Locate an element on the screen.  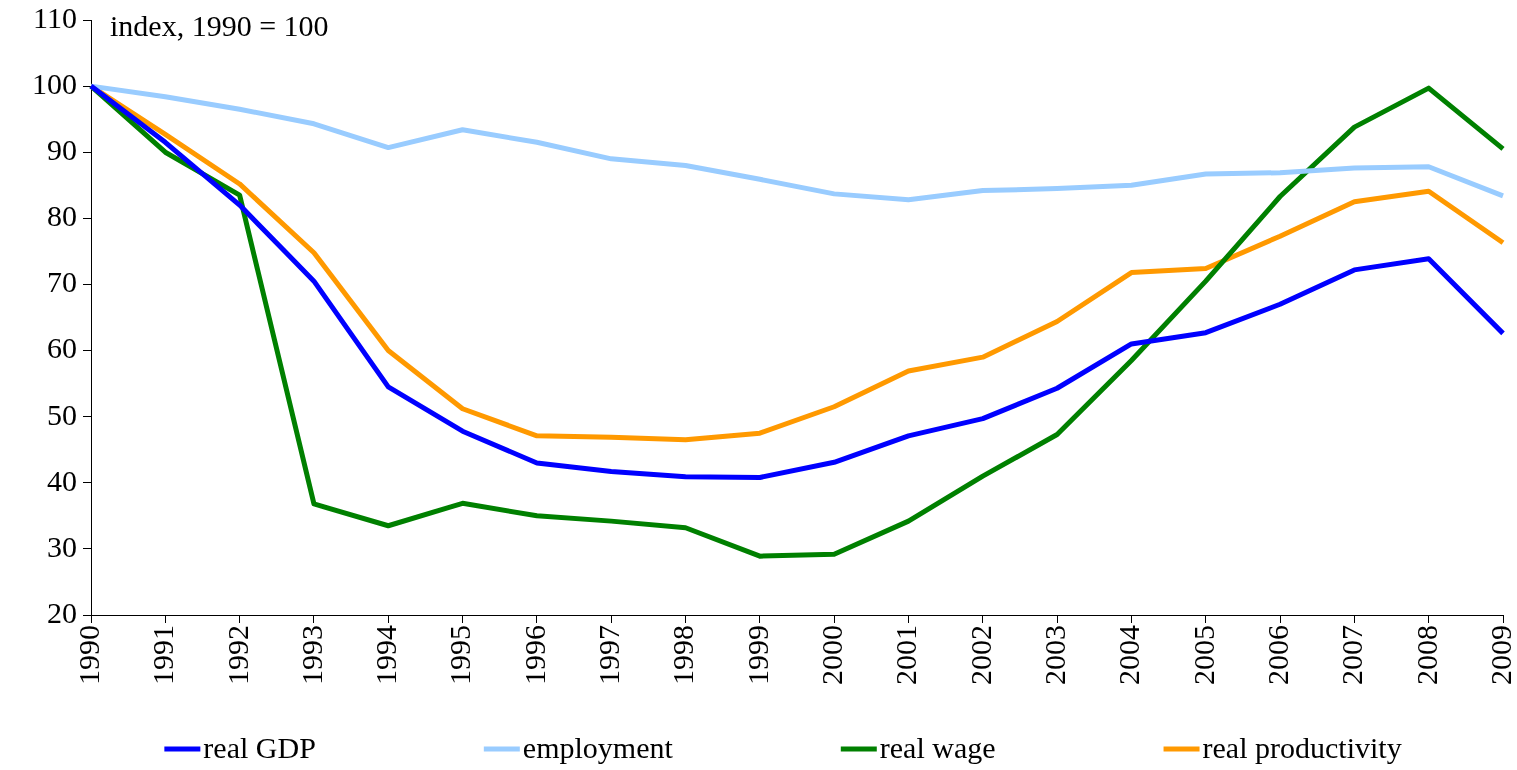
legend-label: real productivity is located at coordinates (1302, 747).